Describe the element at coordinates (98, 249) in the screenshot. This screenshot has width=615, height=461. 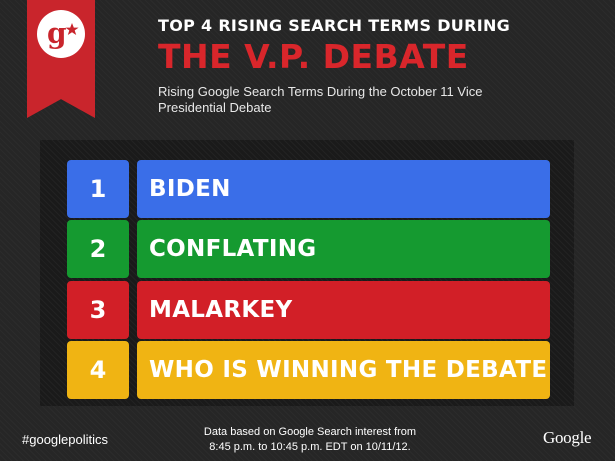
I see `rank-number: 2` at that location.